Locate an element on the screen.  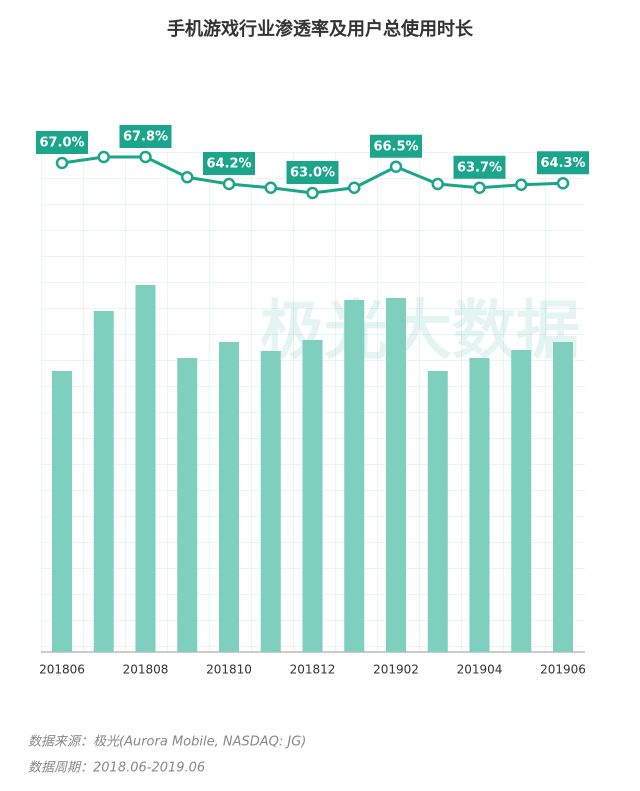
x-tick-label: 201810 is located at coordinates (229, 670).